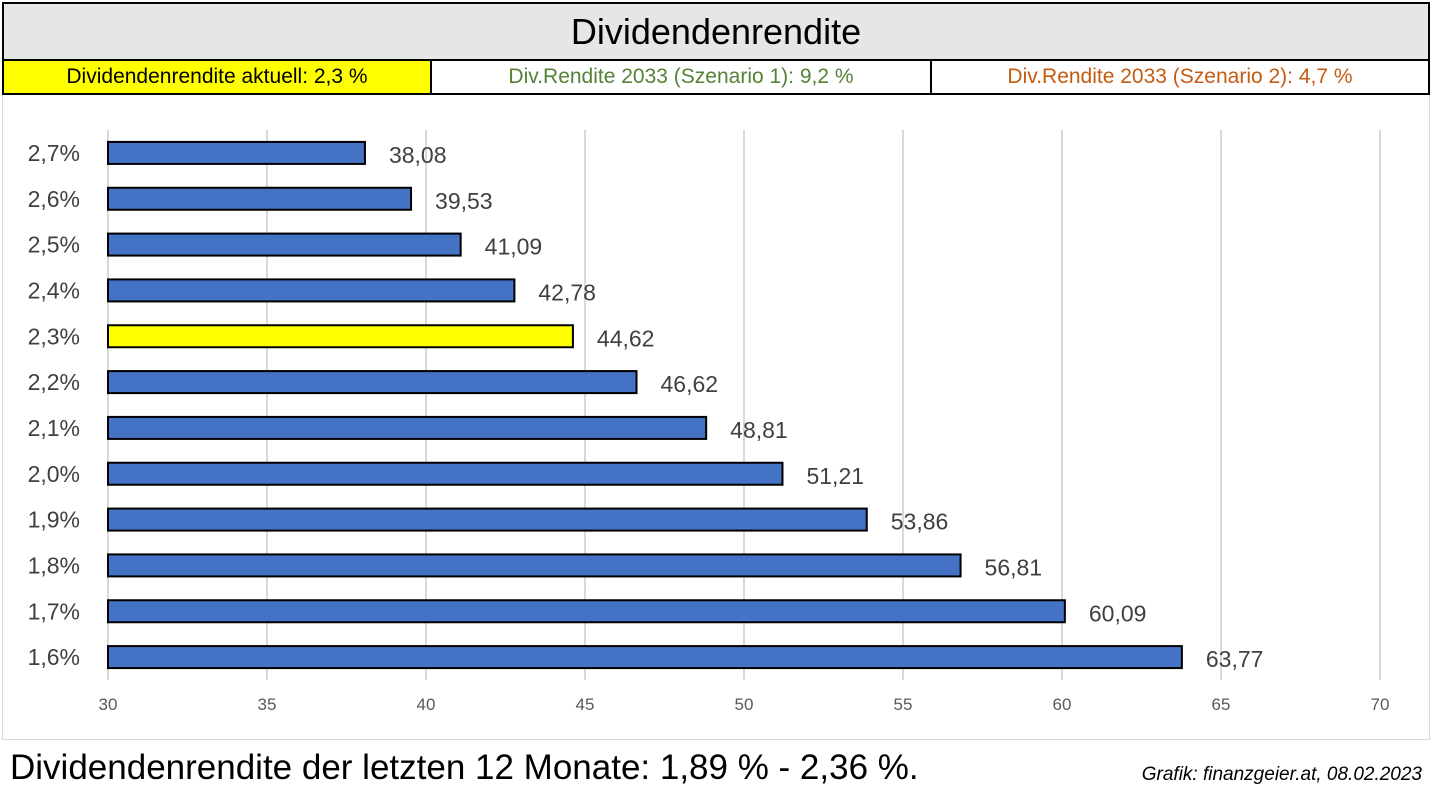 The image size is (1434, 801). I want to click on scenario-2-label: Div.Rendite 2033 (Szenario 2): 4,7 %, so click(1180, 76).